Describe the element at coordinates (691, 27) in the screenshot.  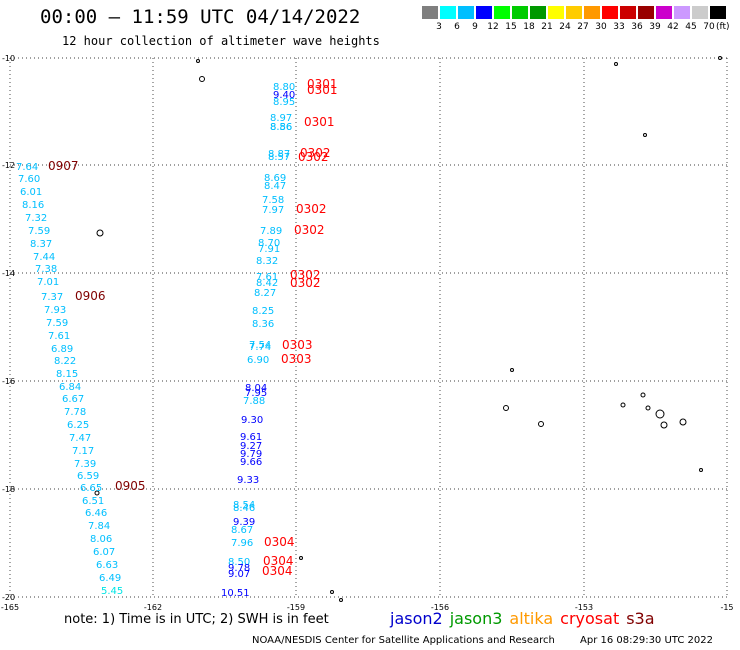
I see `colorbar-label: 45` at that location.